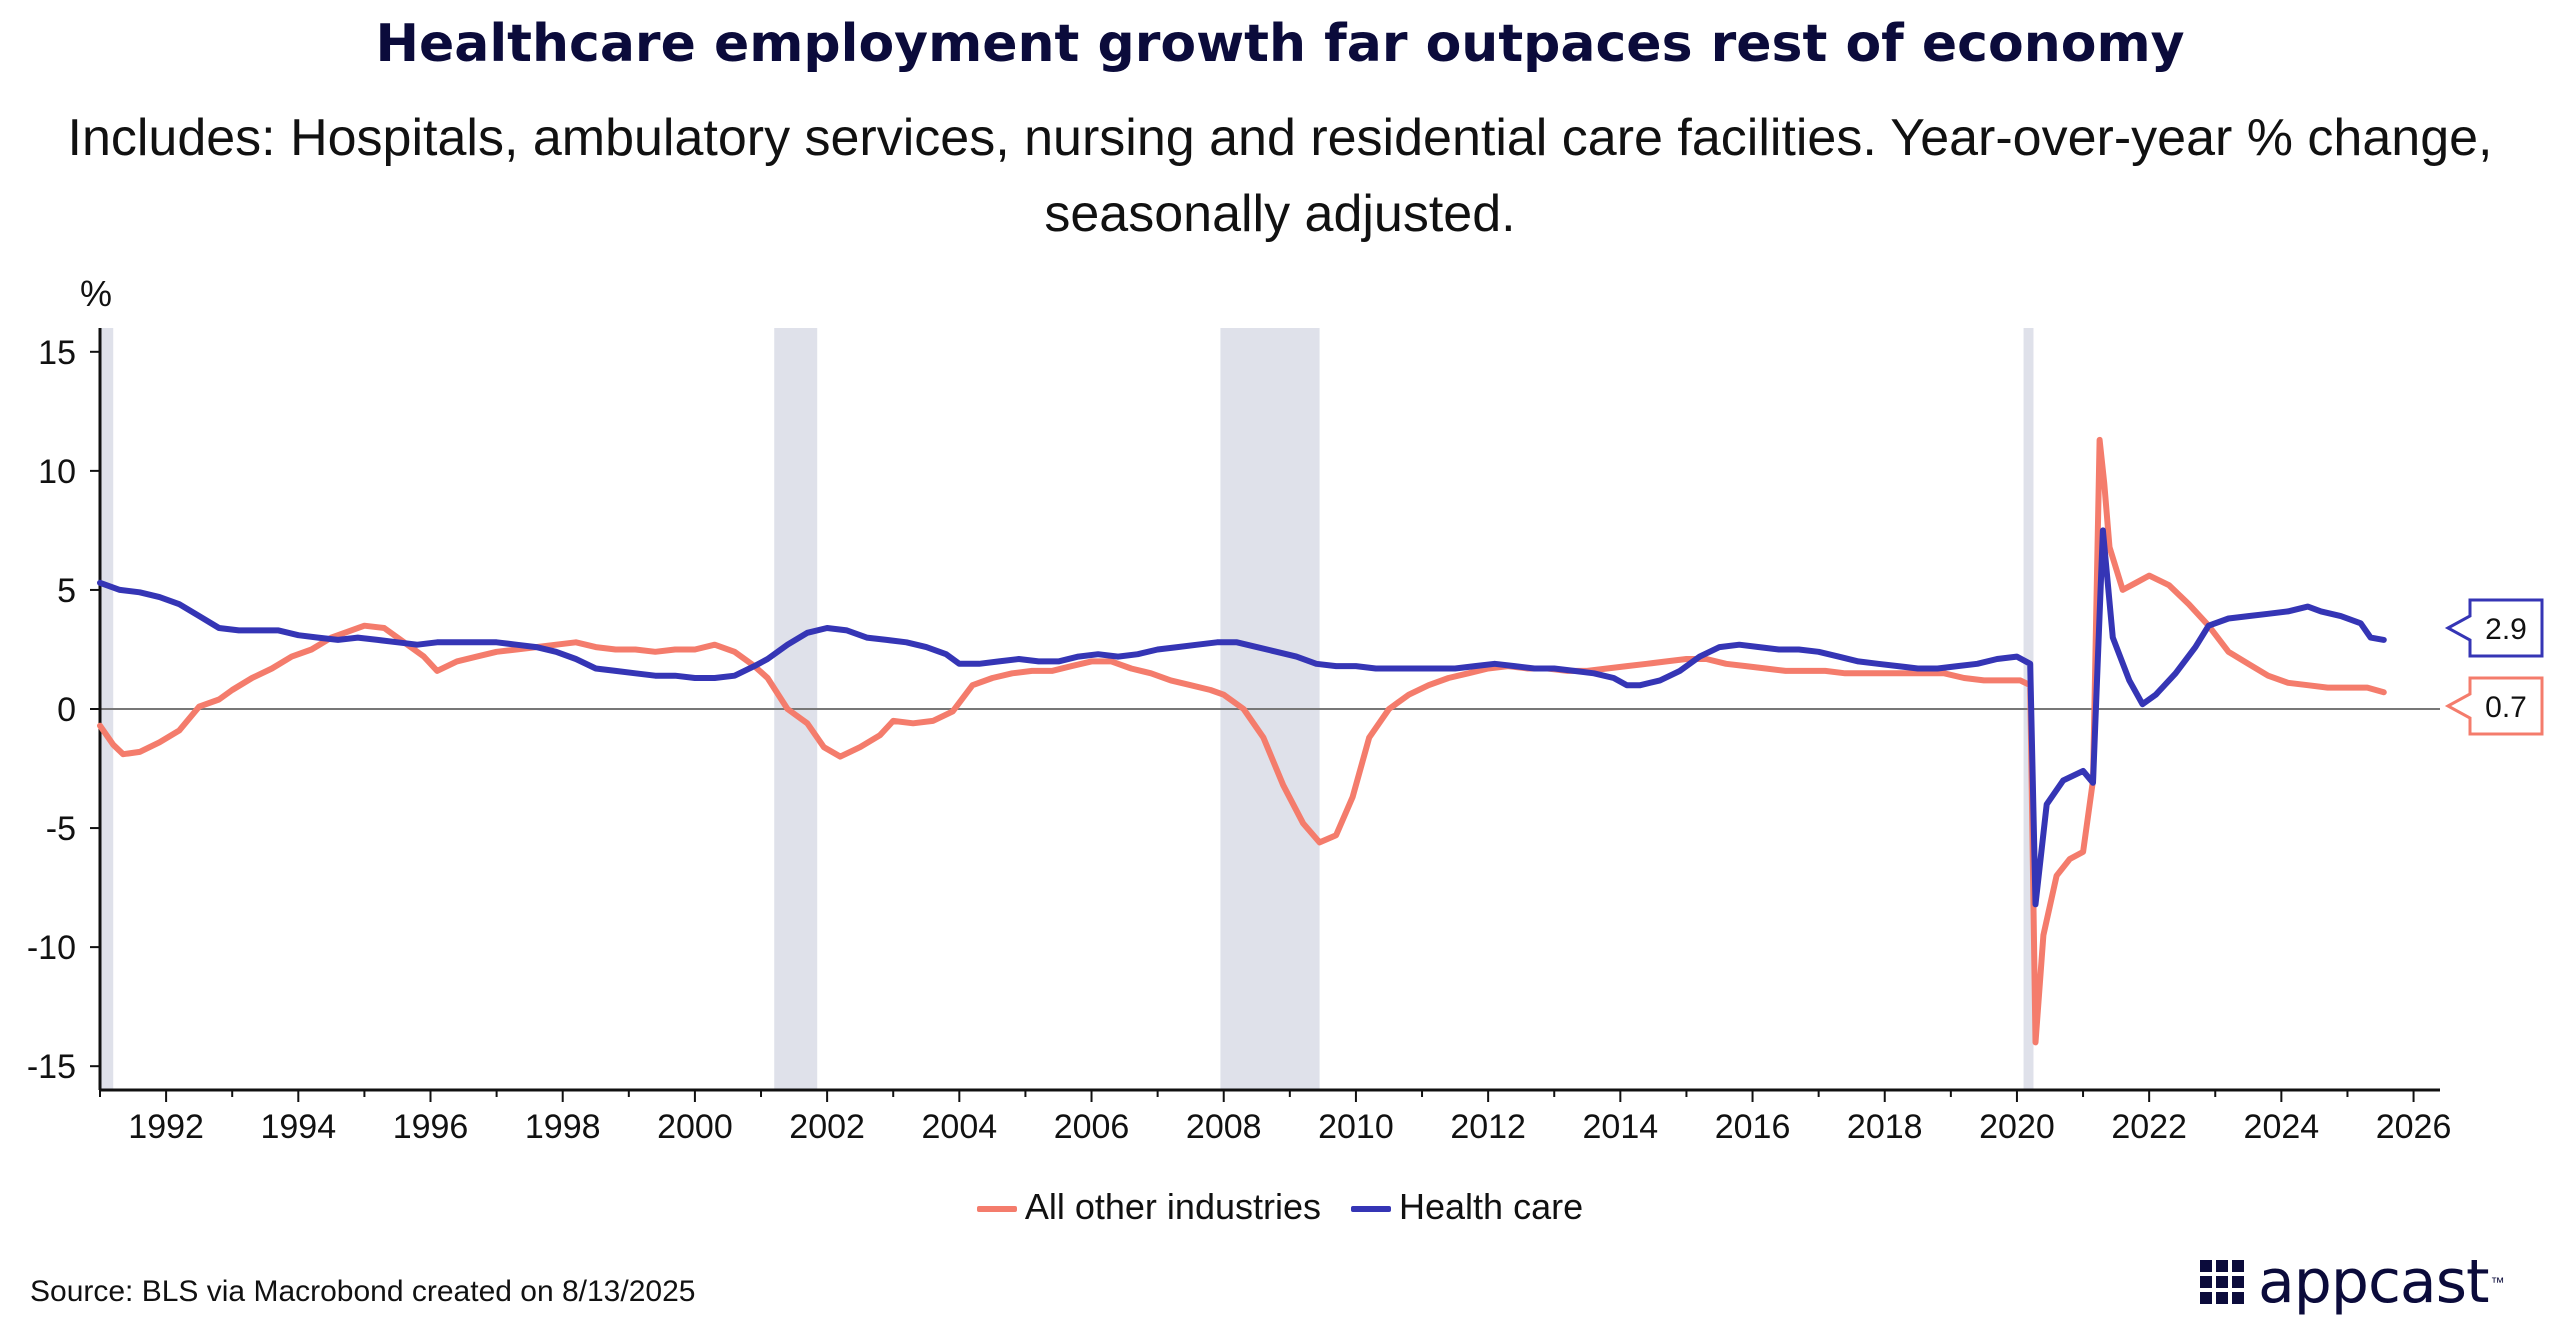 This screenshot has height=1341, width=2560. Describe the element at coordinates (1753, 1127) in the screenshot. I see `x-tick-label: 2016` at that location.